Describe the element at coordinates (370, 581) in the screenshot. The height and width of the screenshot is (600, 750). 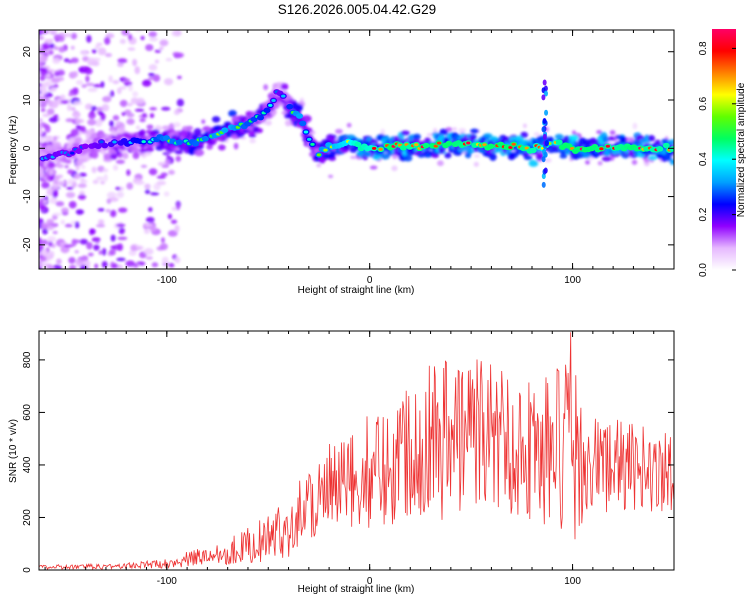
I see `snr-x-tick-label: 0` at that location.